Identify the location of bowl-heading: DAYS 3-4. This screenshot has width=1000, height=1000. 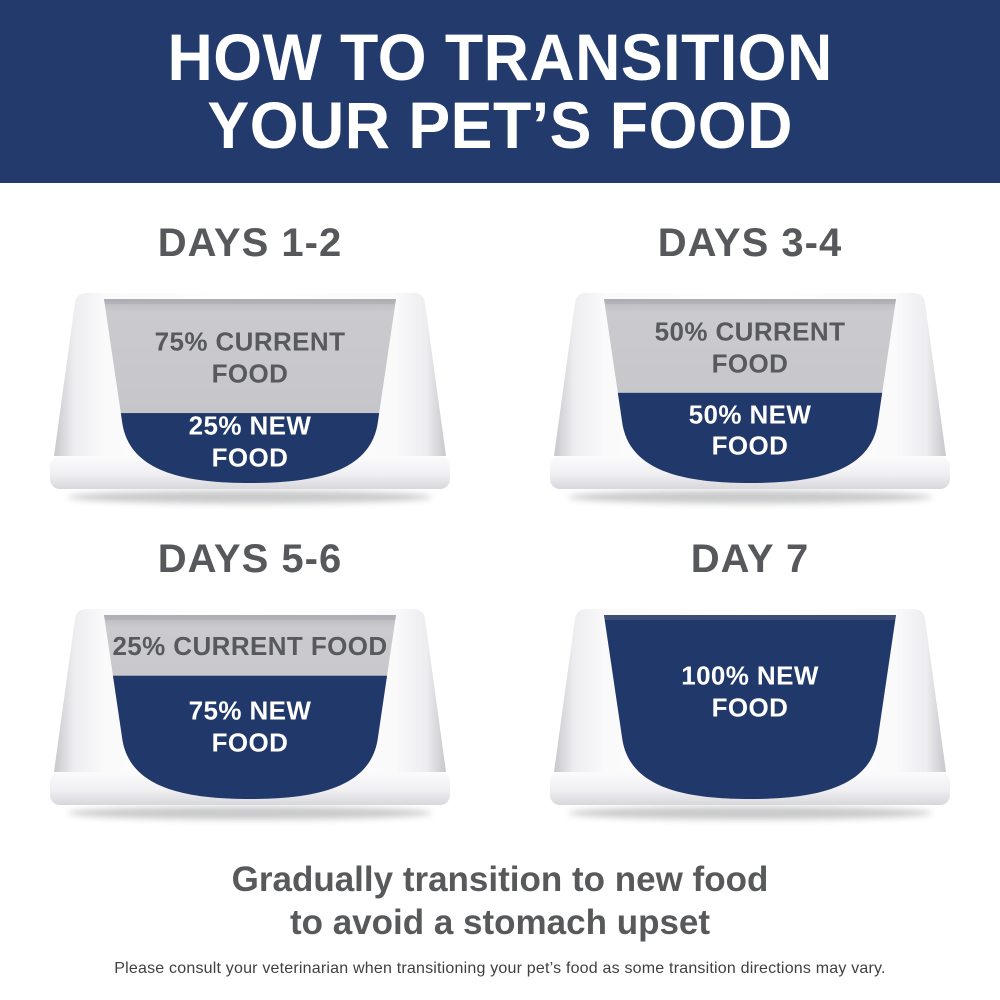
(750, 243).